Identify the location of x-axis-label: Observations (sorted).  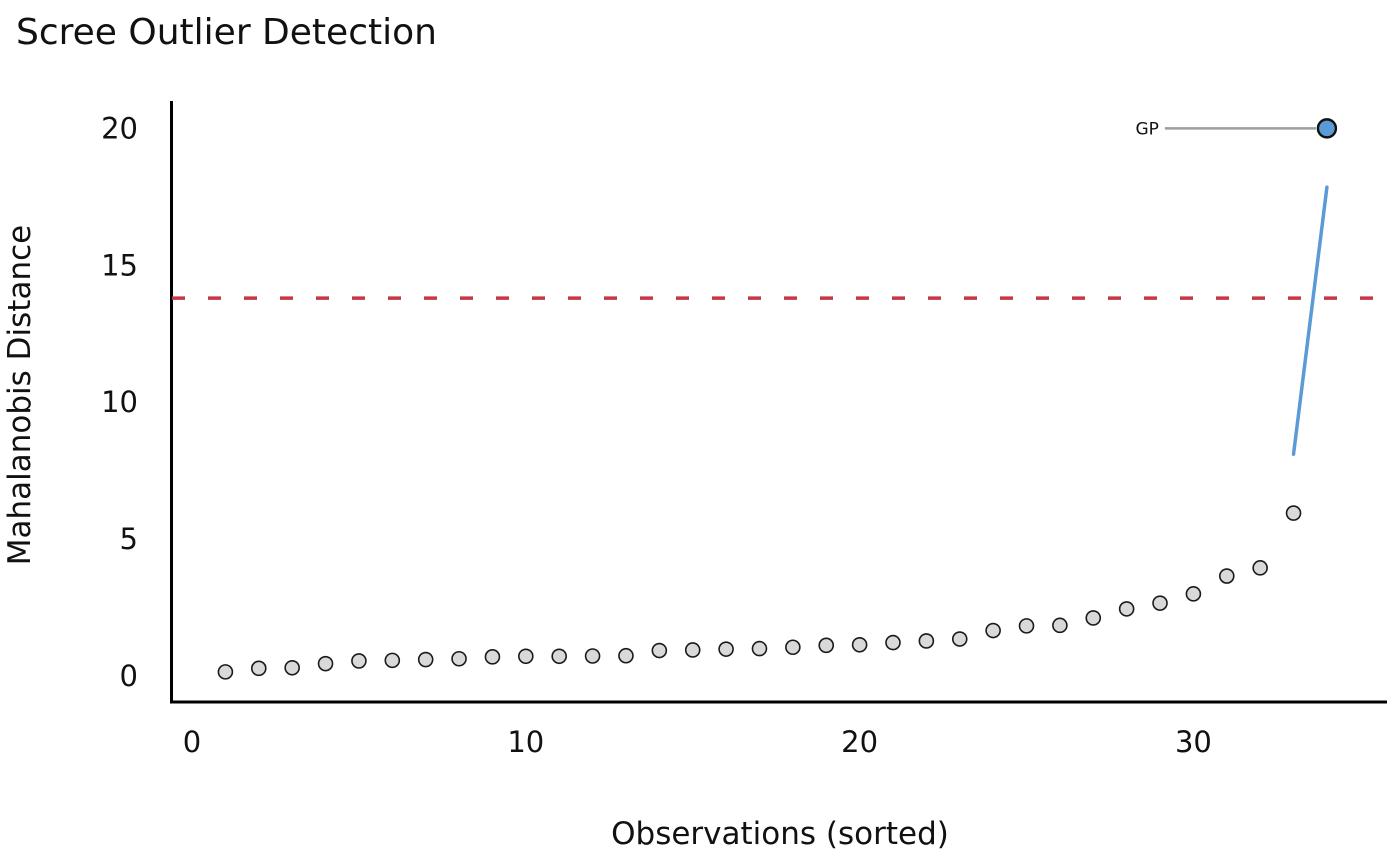
(780, 834).